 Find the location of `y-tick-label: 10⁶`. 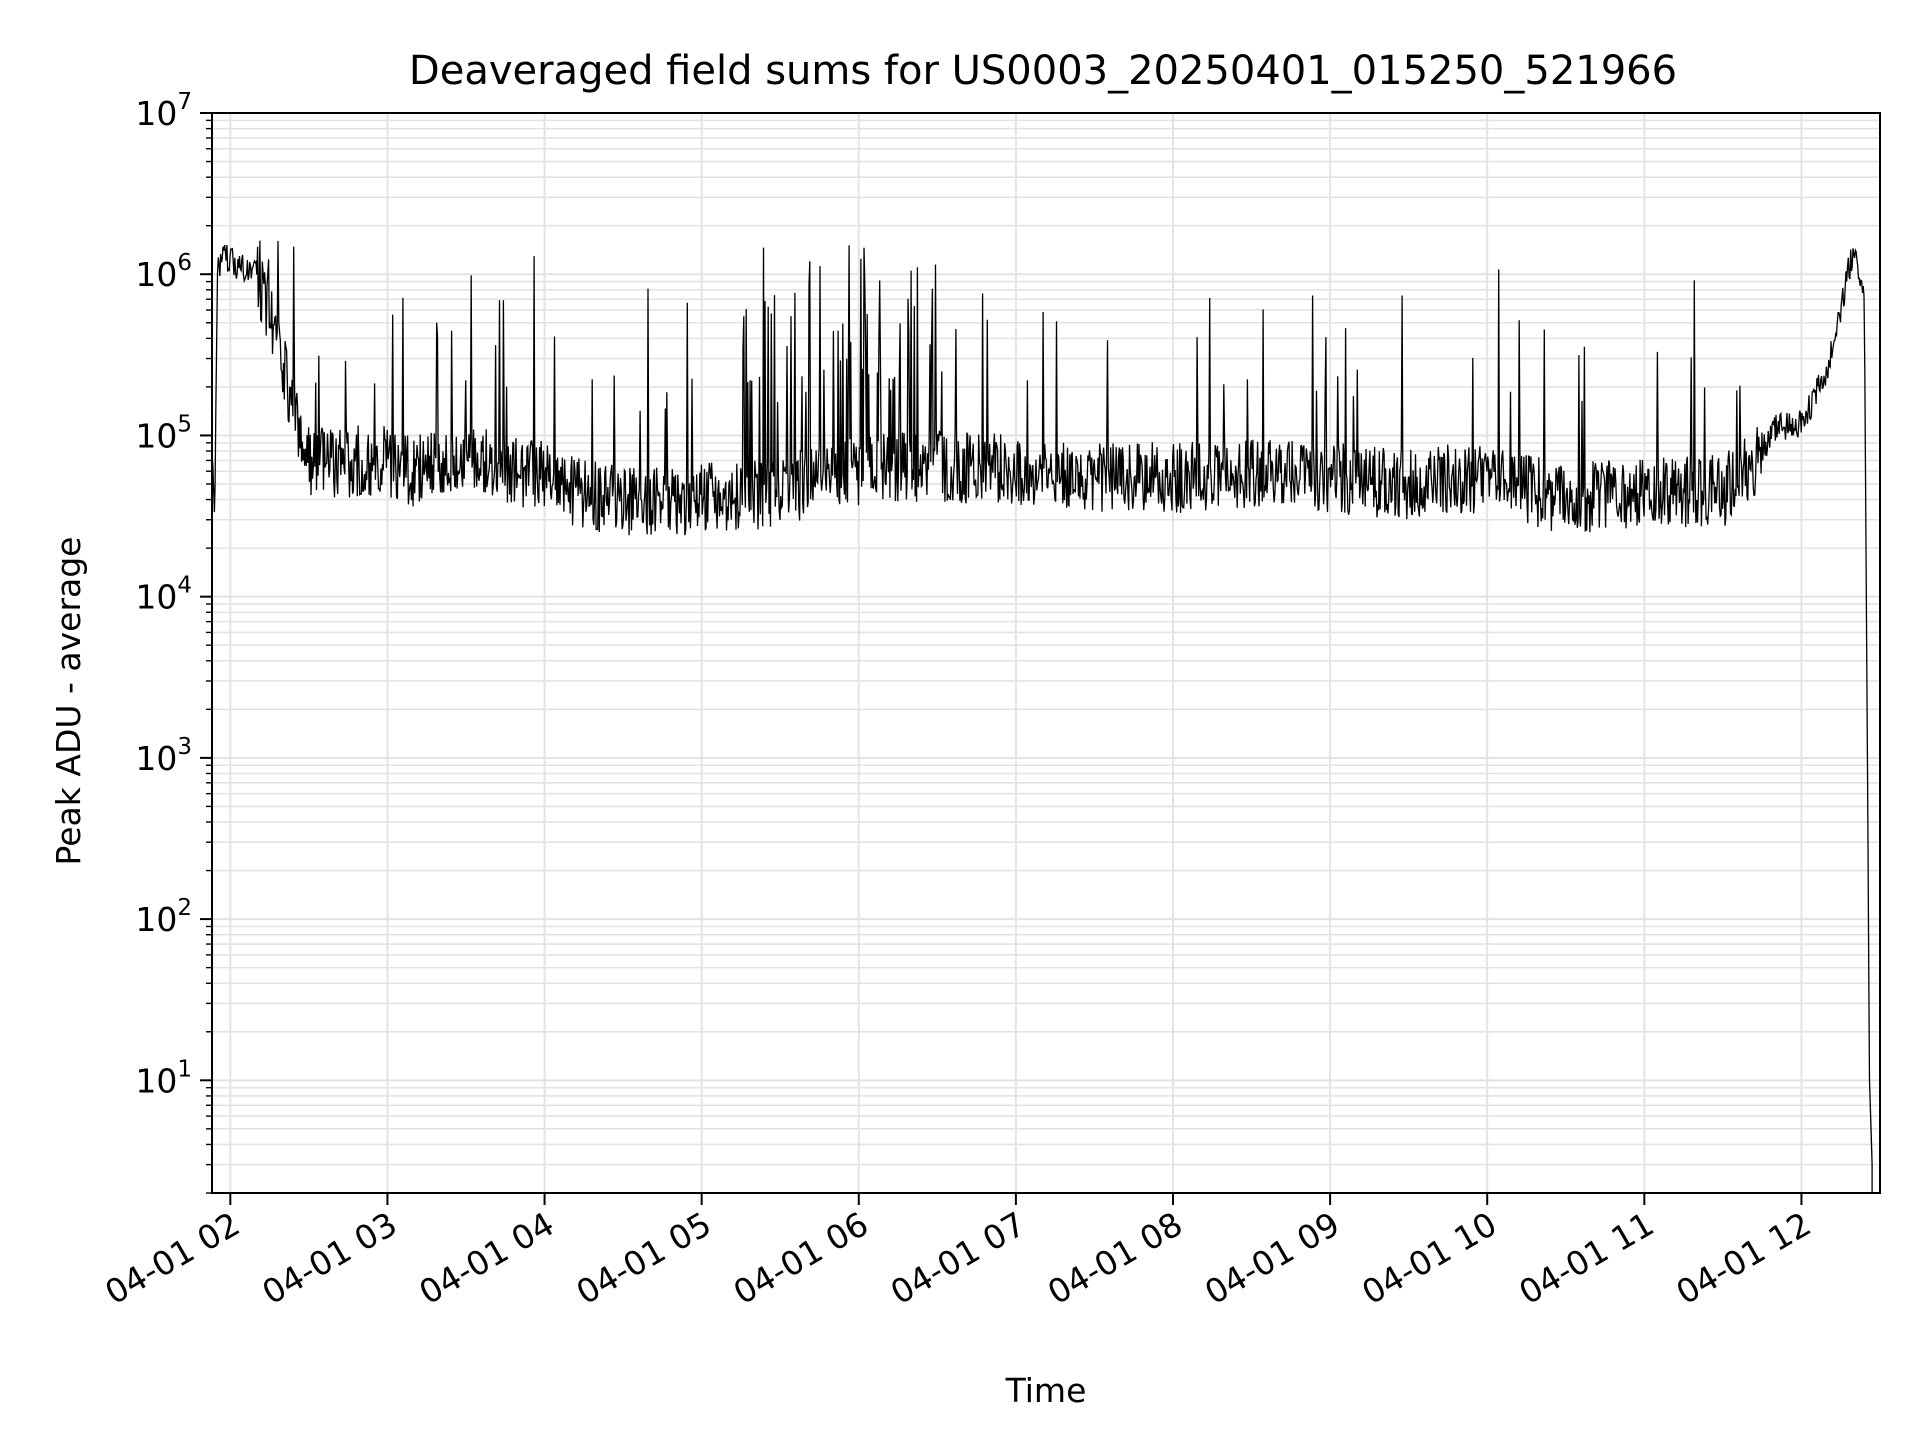

y-tick-label: 10⁶ is located at coordinates (163, 272).